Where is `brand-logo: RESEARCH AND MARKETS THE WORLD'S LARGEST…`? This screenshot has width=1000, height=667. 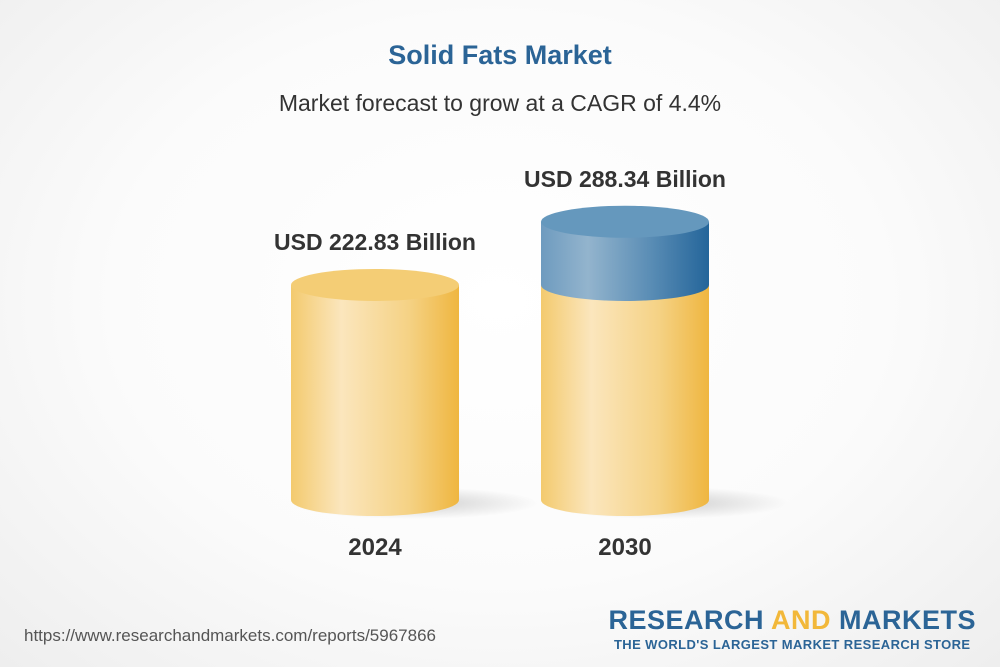 brand-logo: RESEARCH AND MARKETS THE WORLD'S LARGEST… is located at coordinates (792, 628).